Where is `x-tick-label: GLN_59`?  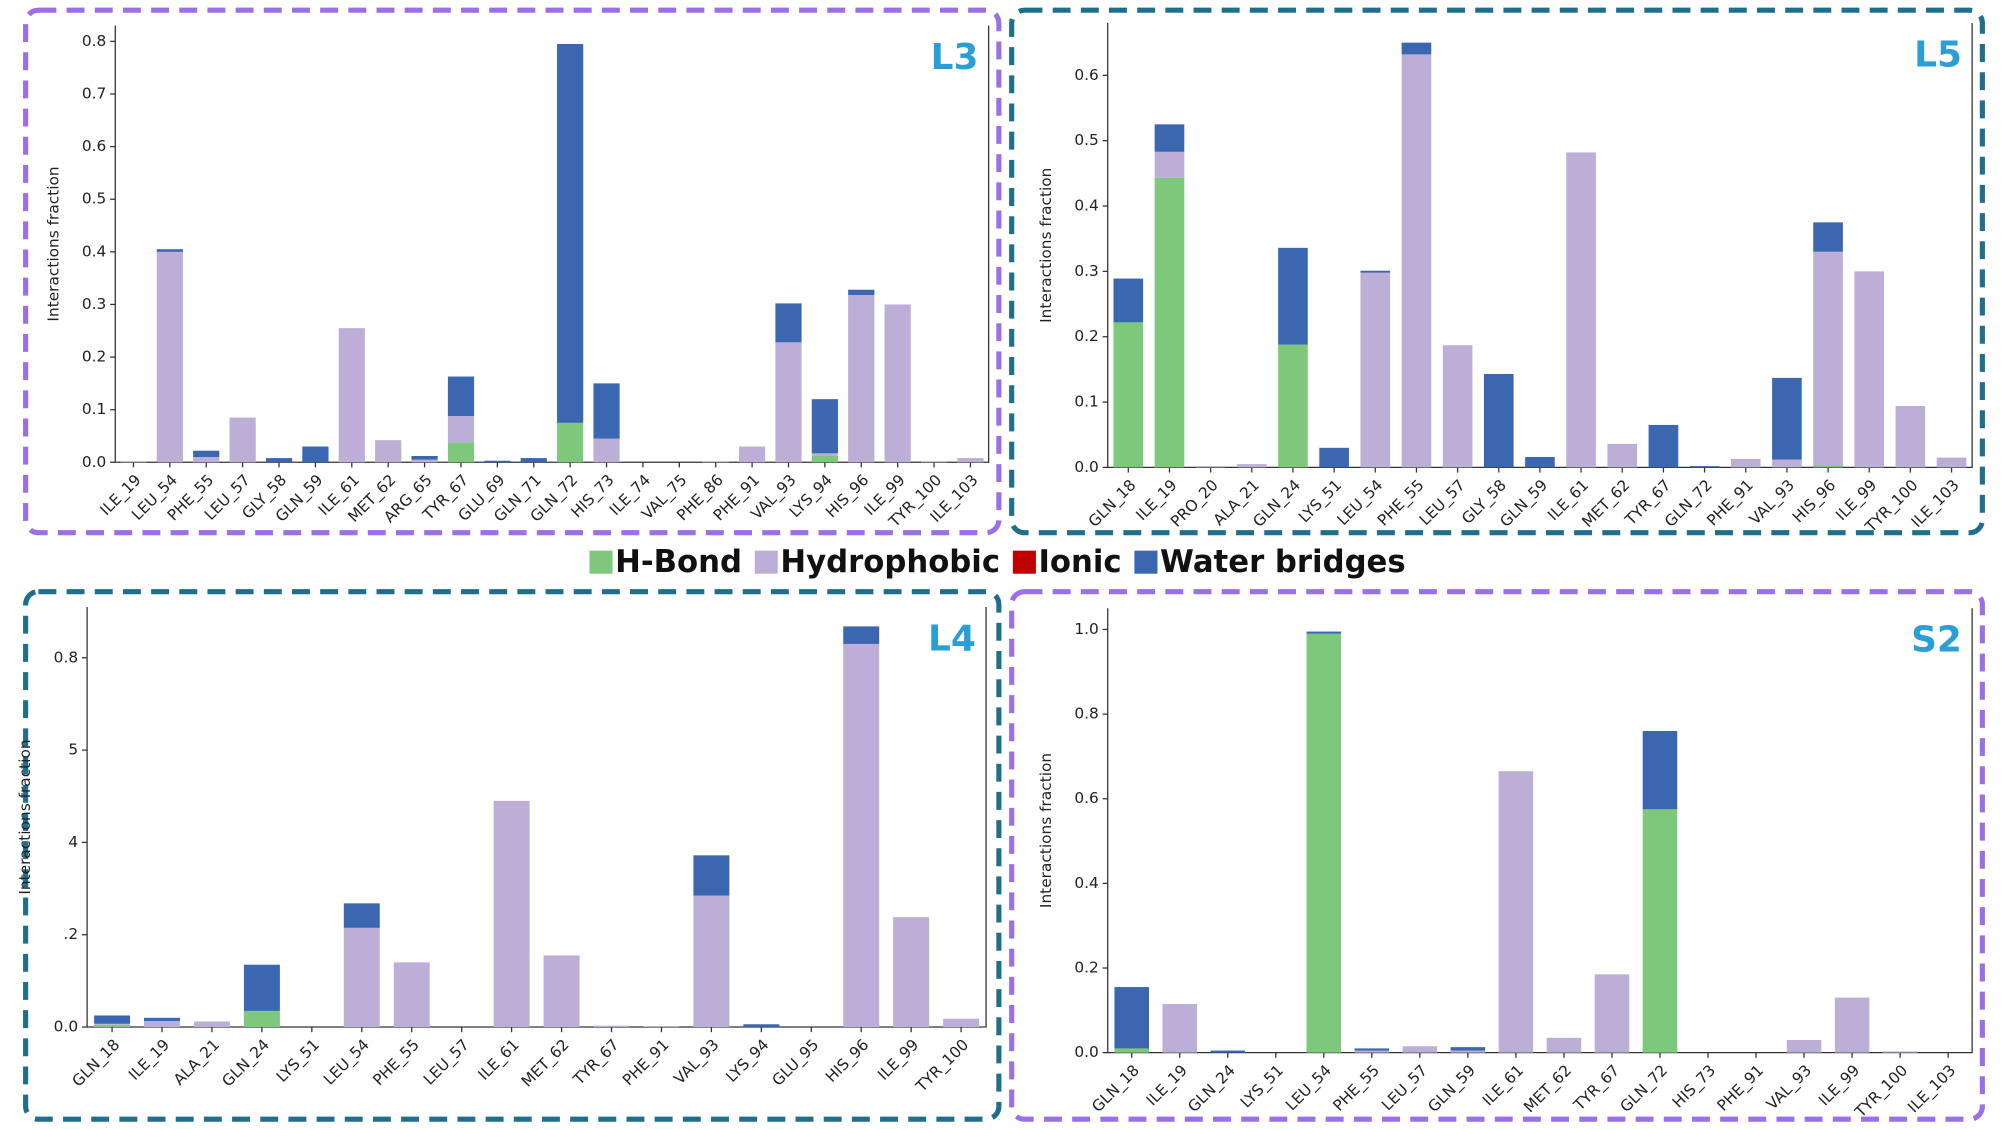 x-tick-label: GLN_59 is located at coordinates (1451, 1088).